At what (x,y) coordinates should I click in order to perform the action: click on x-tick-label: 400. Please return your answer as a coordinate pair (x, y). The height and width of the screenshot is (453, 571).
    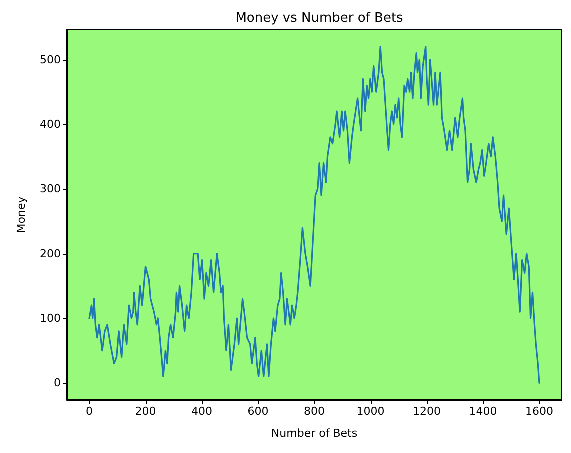
    Looking at the image, I should click on (202, 411).